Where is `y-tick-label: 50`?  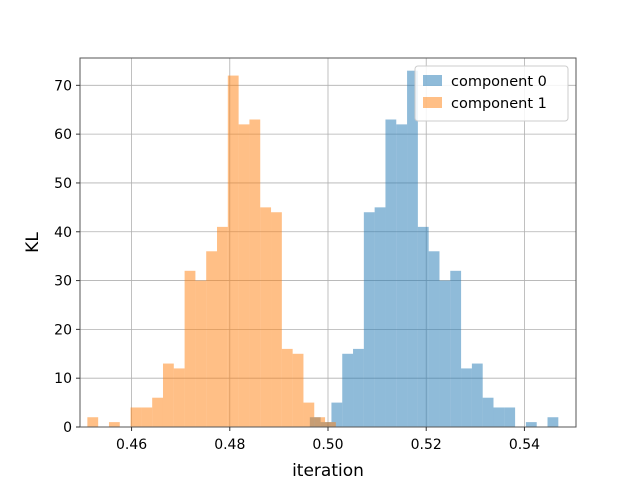
y-tick-label: 50 is located at coordinates (63, 184).